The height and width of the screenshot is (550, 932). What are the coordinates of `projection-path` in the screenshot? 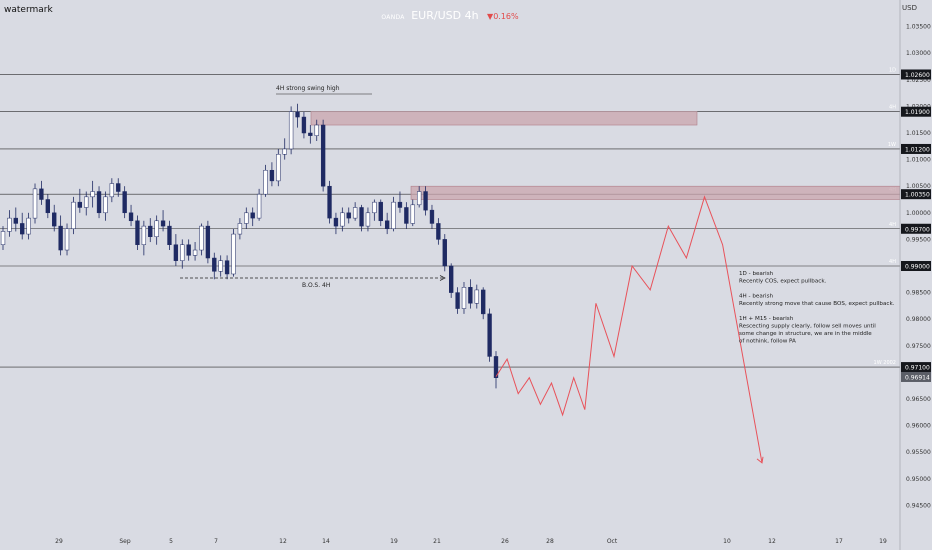 It's located at (629, 329).